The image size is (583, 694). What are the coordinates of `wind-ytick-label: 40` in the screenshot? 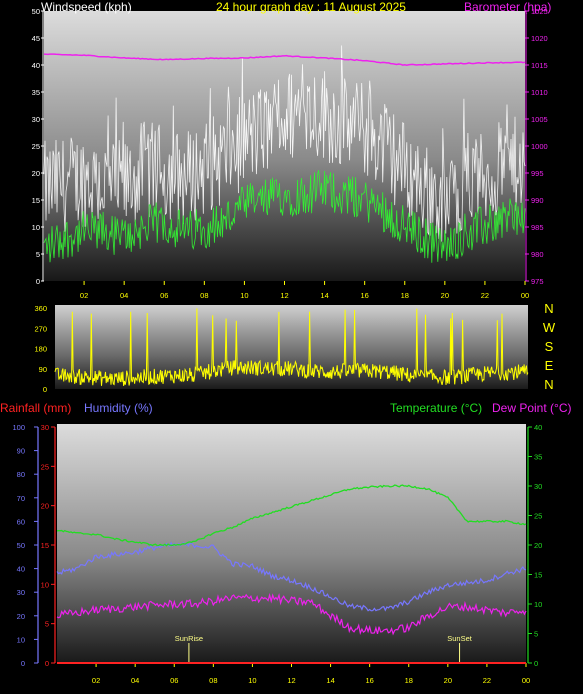 It's located at (36, 65).